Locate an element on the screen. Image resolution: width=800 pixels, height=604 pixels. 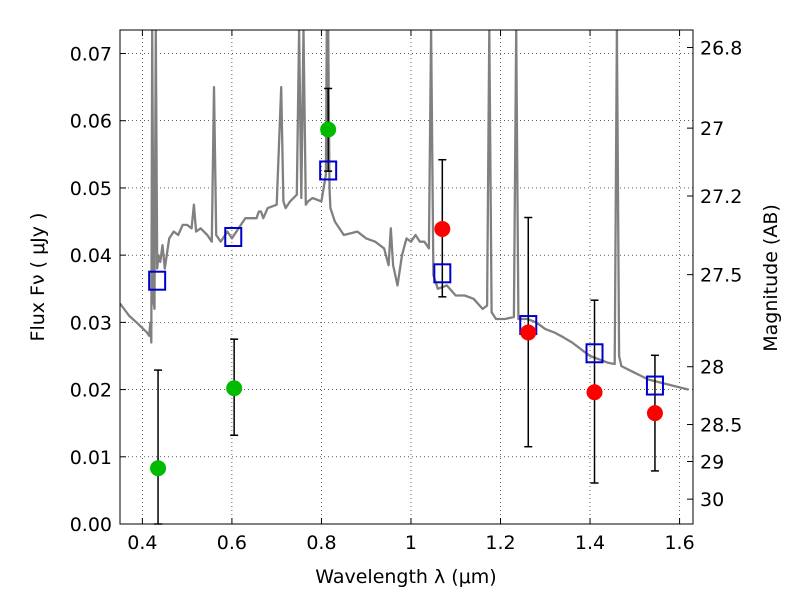
y-tick-label: 0.06 is located at coordinates (91, 122).